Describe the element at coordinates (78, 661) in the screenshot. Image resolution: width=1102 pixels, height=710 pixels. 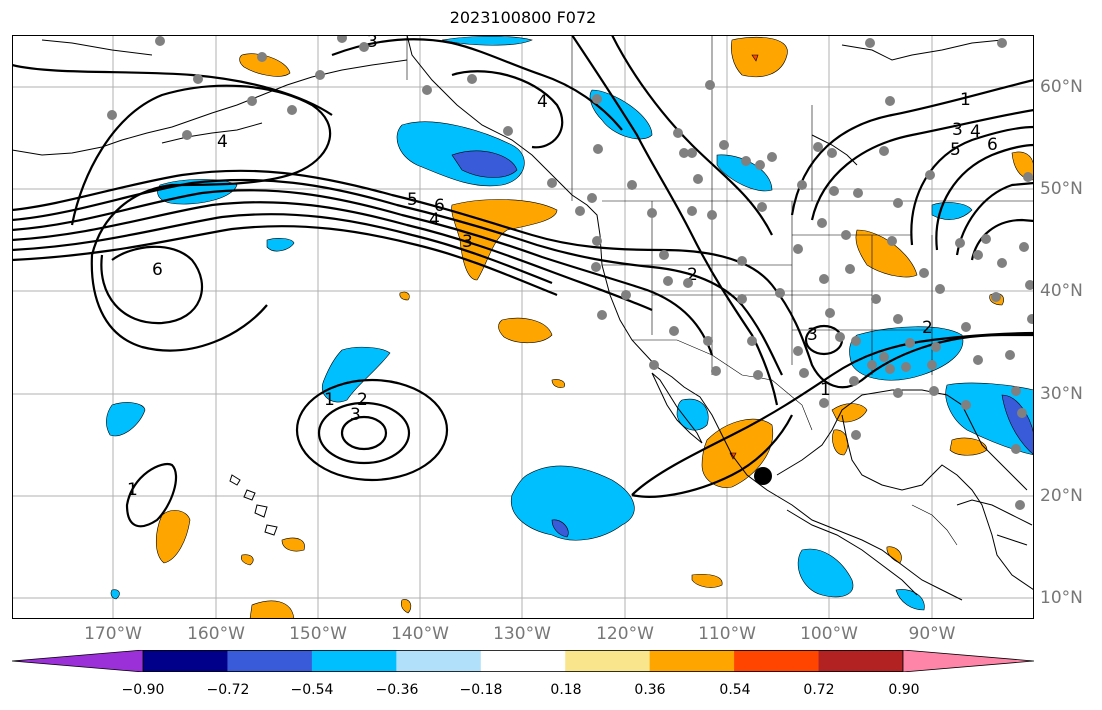
I see `colorbar-extend-low` at that location.